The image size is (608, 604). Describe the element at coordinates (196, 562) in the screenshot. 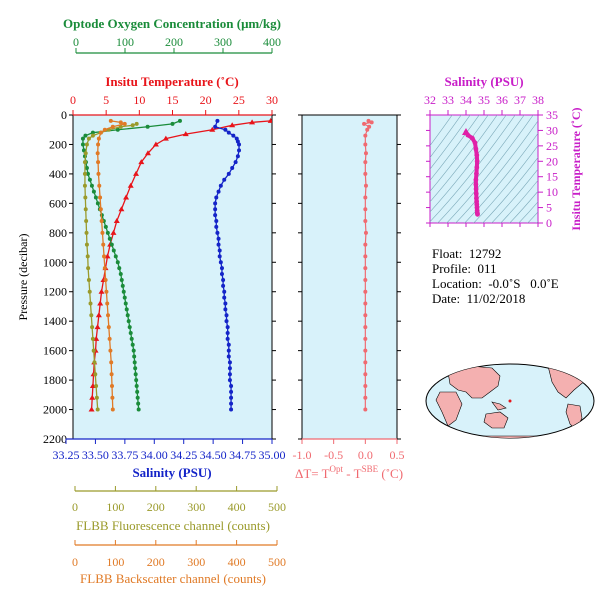

I see `backscatter-axis-tick-label: 300` at that location.